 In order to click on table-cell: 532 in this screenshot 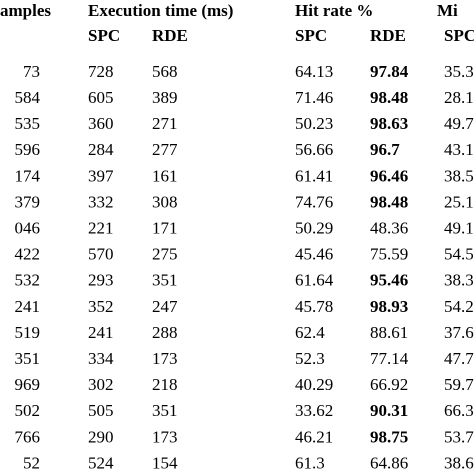, I will do `click(28, 280)`.